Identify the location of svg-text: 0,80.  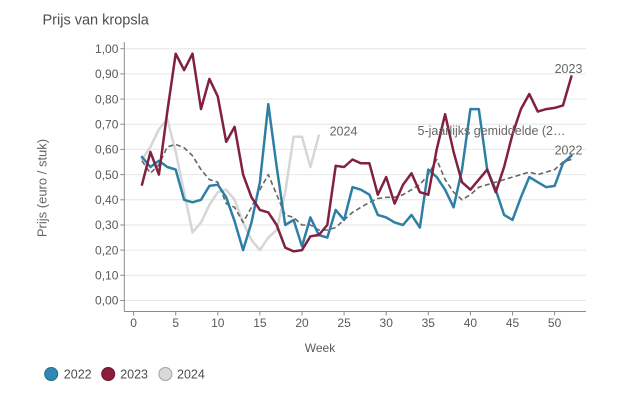
(107, 99).